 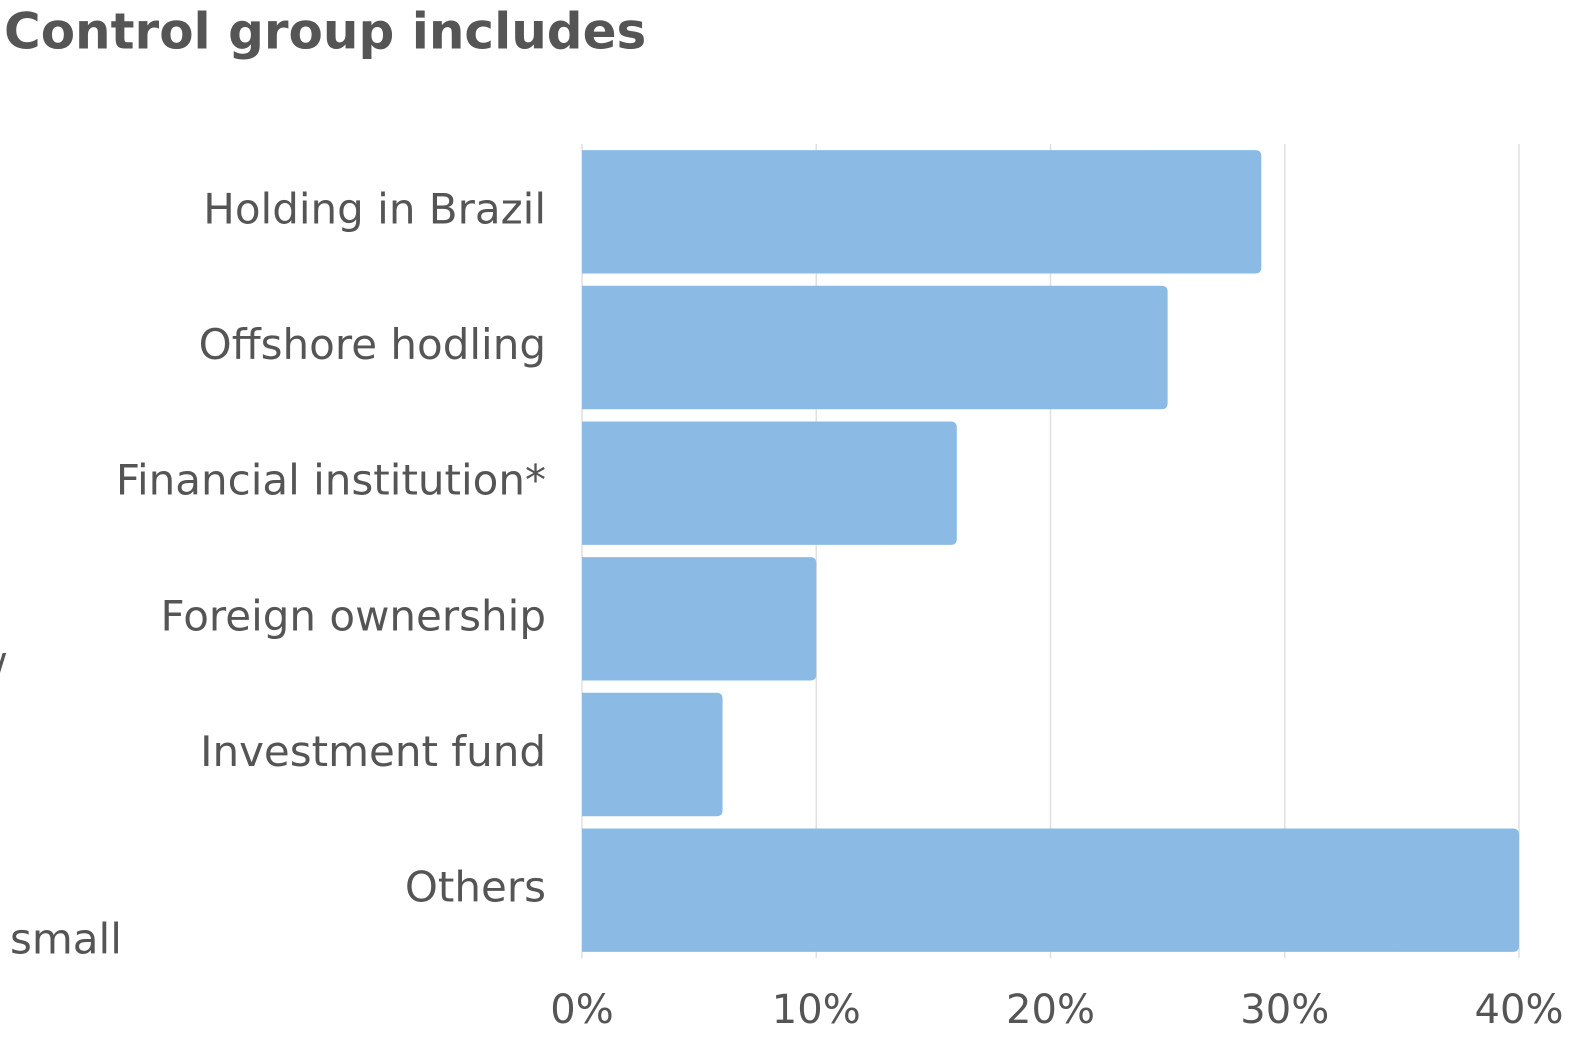 What do you see at coordinates (372, 344) in the screenshot?
I see `y-tick-label: Offshore hodling` at bounding box center [372, 344].